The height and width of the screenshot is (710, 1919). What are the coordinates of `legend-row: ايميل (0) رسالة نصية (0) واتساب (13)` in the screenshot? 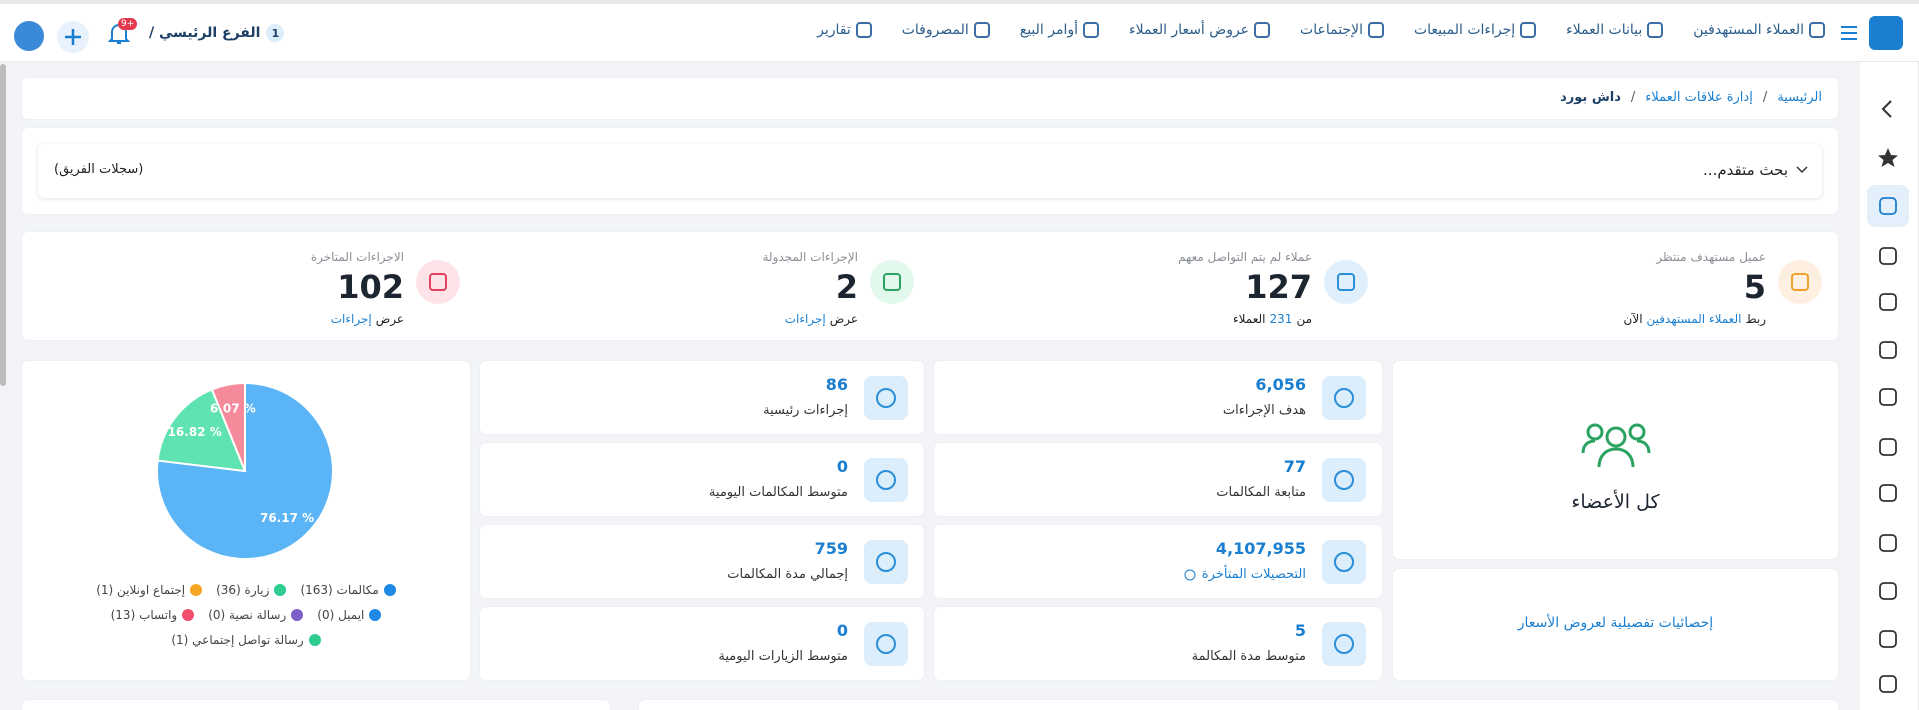 It's located at (246, 615).